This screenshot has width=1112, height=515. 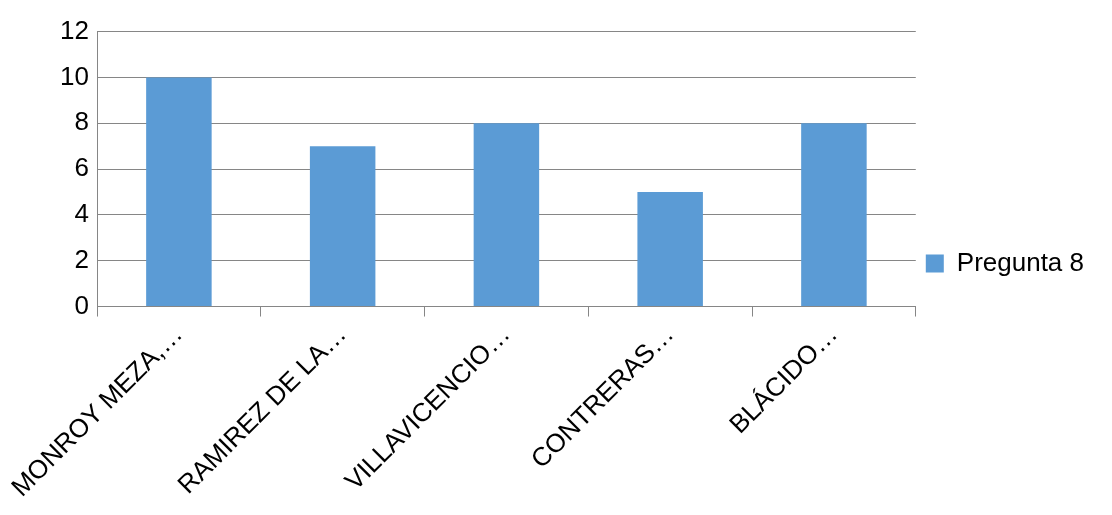 What do you see at coordinates (75, 29) in the screenshot?
I see `y-tick-label: 12` at bounding box center [75, 29].